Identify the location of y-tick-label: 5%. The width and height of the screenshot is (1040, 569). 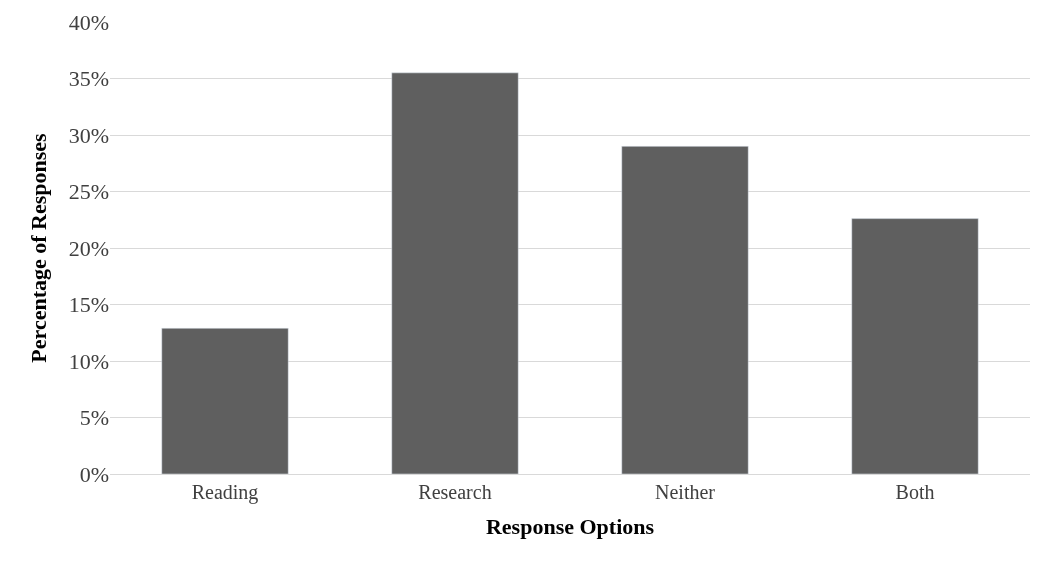
(94, 418).